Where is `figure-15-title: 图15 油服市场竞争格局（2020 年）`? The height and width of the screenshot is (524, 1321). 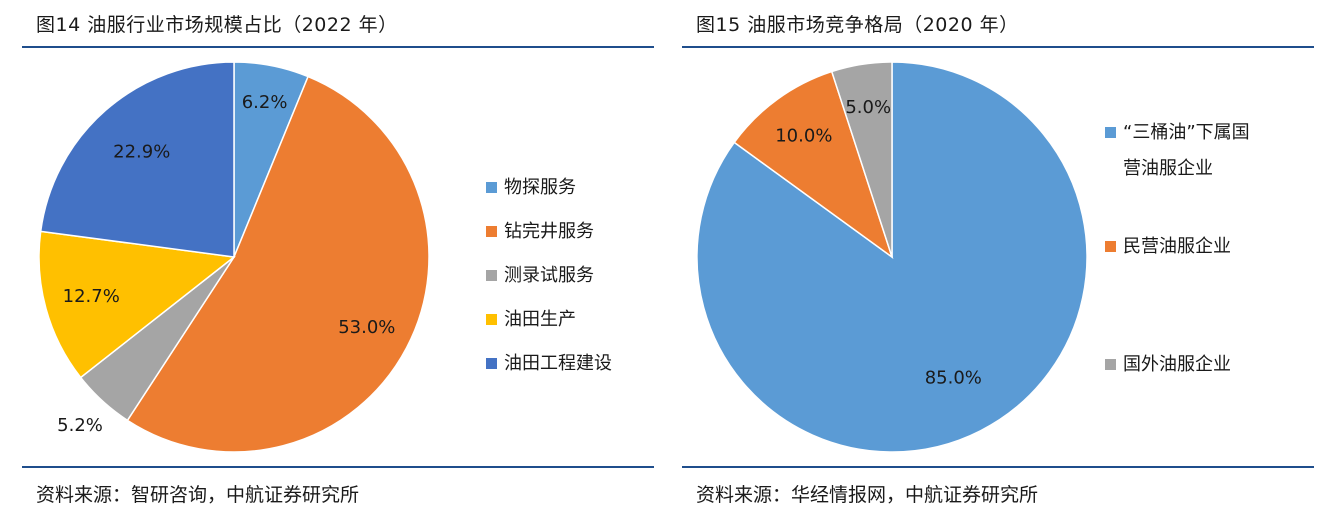 figure-15-title: 图15 油服市场竞争格局（2020 年） is located at coordinates (857, 25).